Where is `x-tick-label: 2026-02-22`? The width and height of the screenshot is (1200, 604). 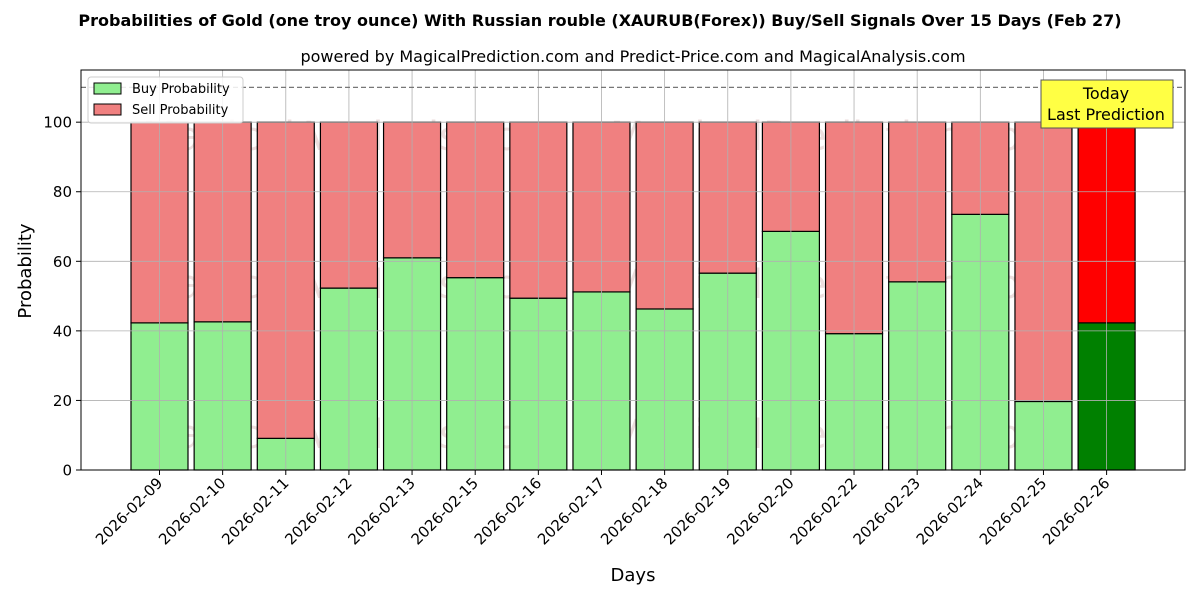 x-tick-label: 2026-02-22 is located at coordinates (823, 511).